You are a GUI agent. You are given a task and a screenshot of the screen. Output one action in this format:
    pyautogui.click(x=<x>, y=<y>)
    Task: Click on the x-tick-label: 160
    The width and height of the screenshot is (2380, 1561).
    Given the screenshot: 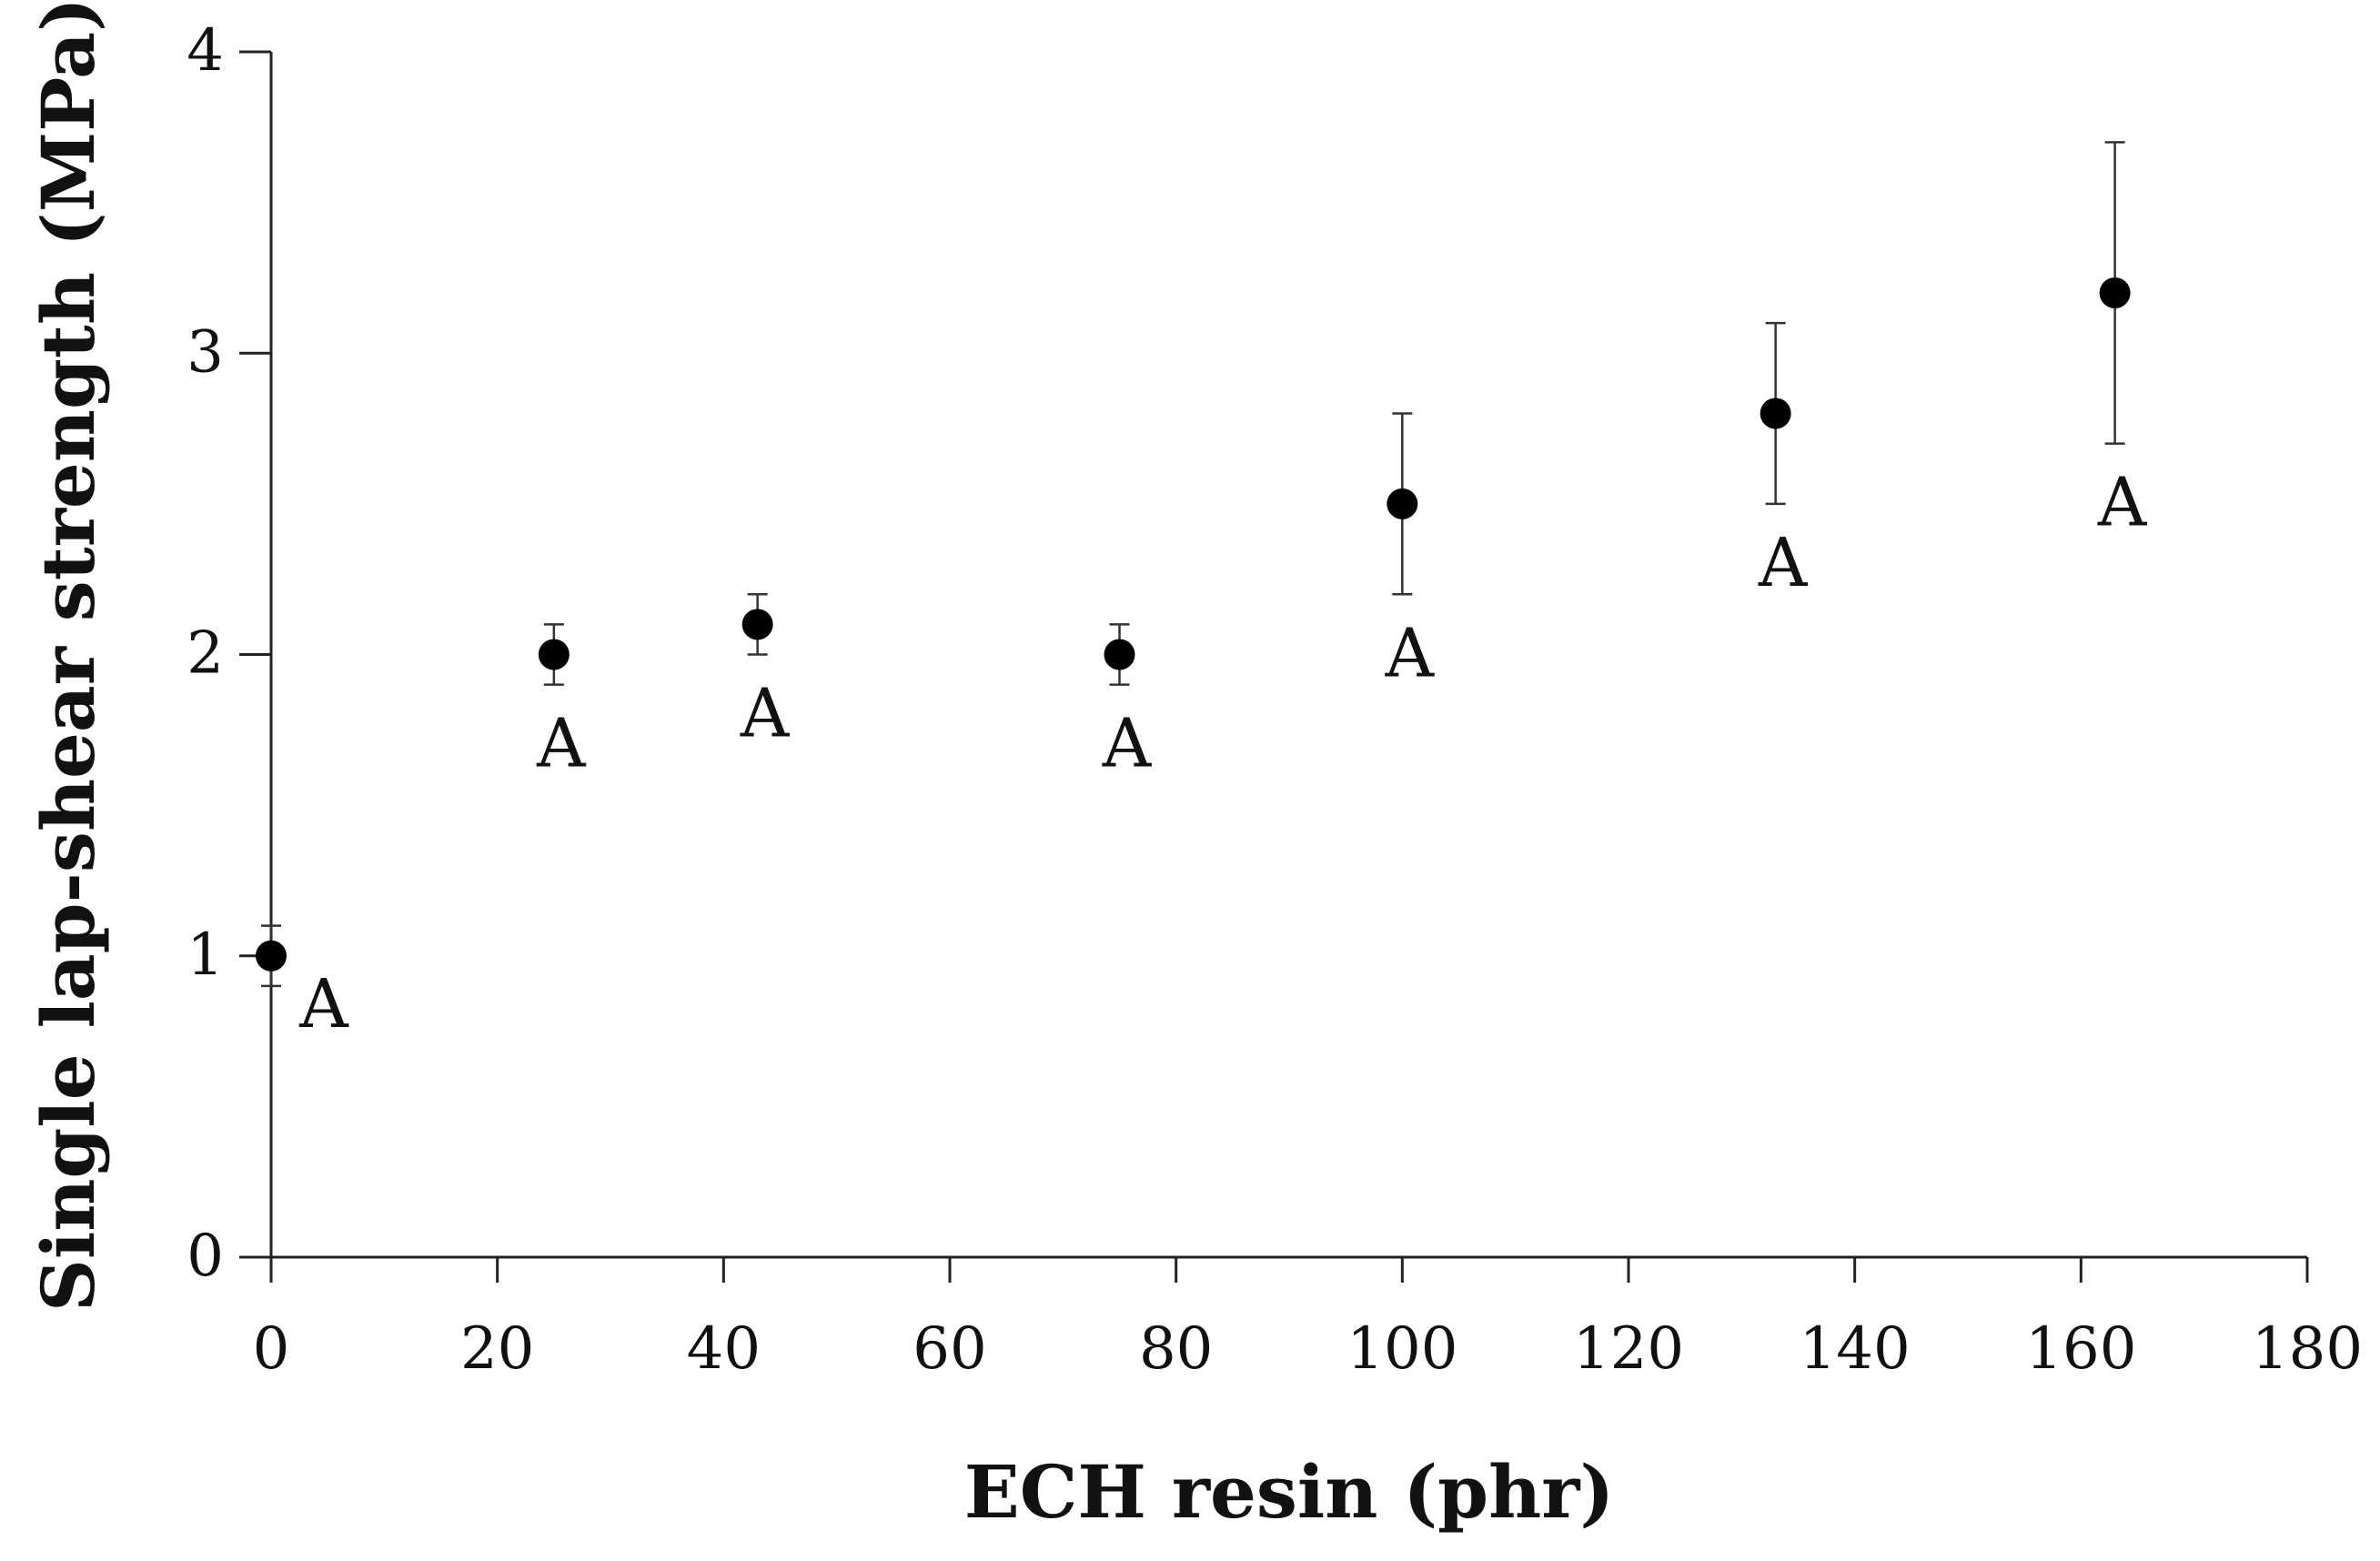 What is the action you would take?
    pyautogui.click(x=2080, y=1349)
    